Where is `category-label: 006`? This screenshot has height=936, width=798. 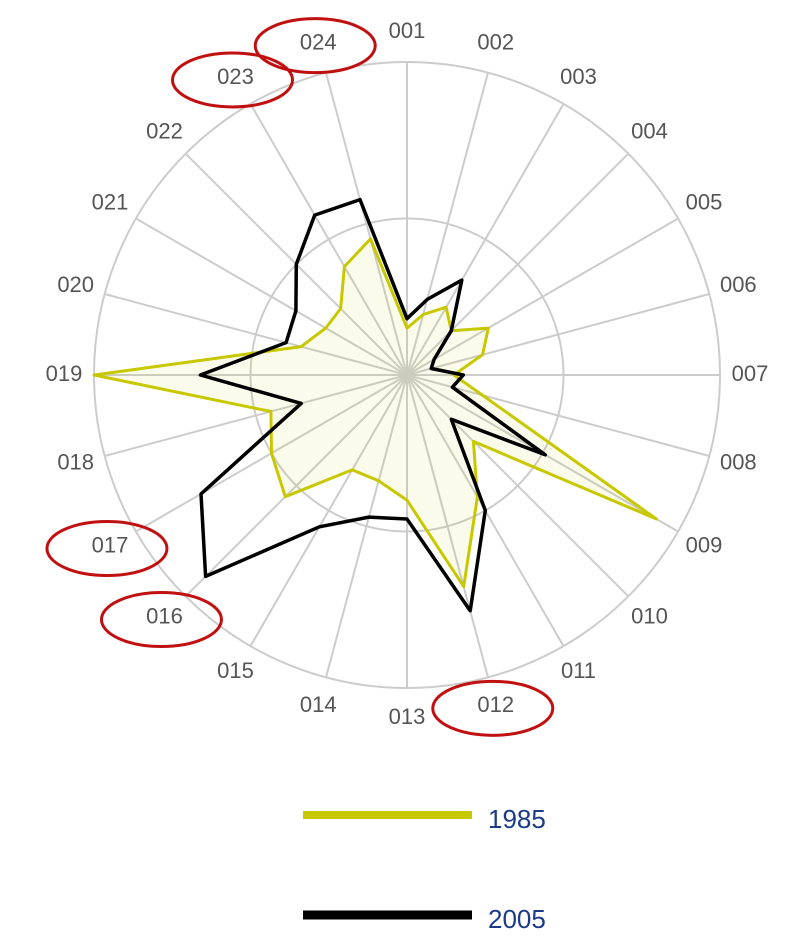
category-label: 006 is located at coordinates (738, 284).